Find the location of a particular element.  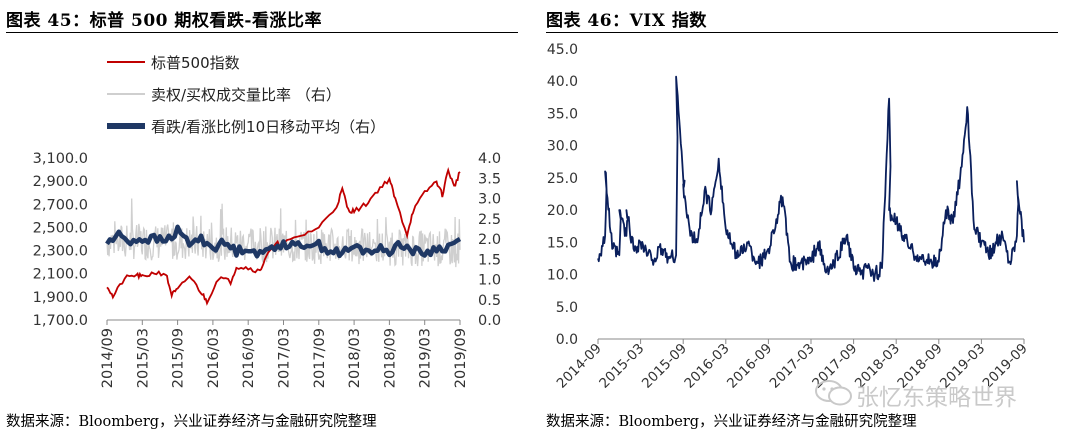

x-tick-label: 2016/09 is located at coordinates (249, 358).